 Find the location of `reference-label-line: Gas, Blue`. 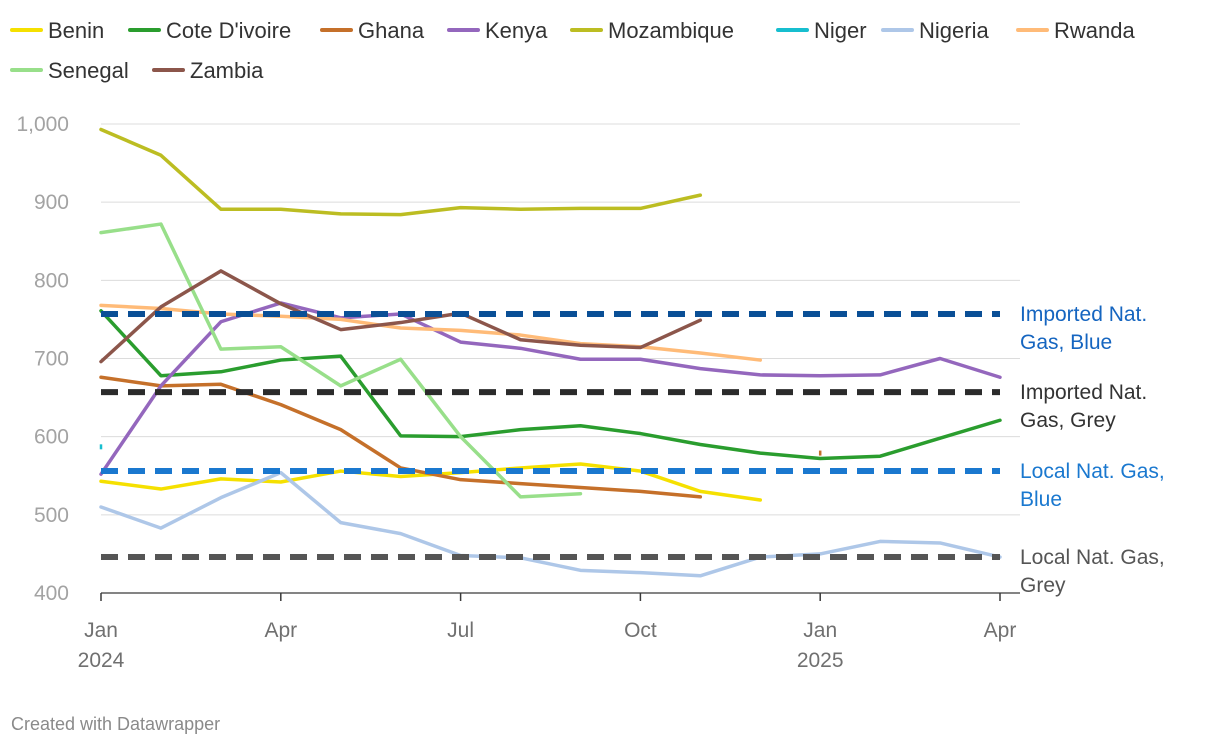

reference-label-line: Gas, Blue is located at coordinates (1066, 342).